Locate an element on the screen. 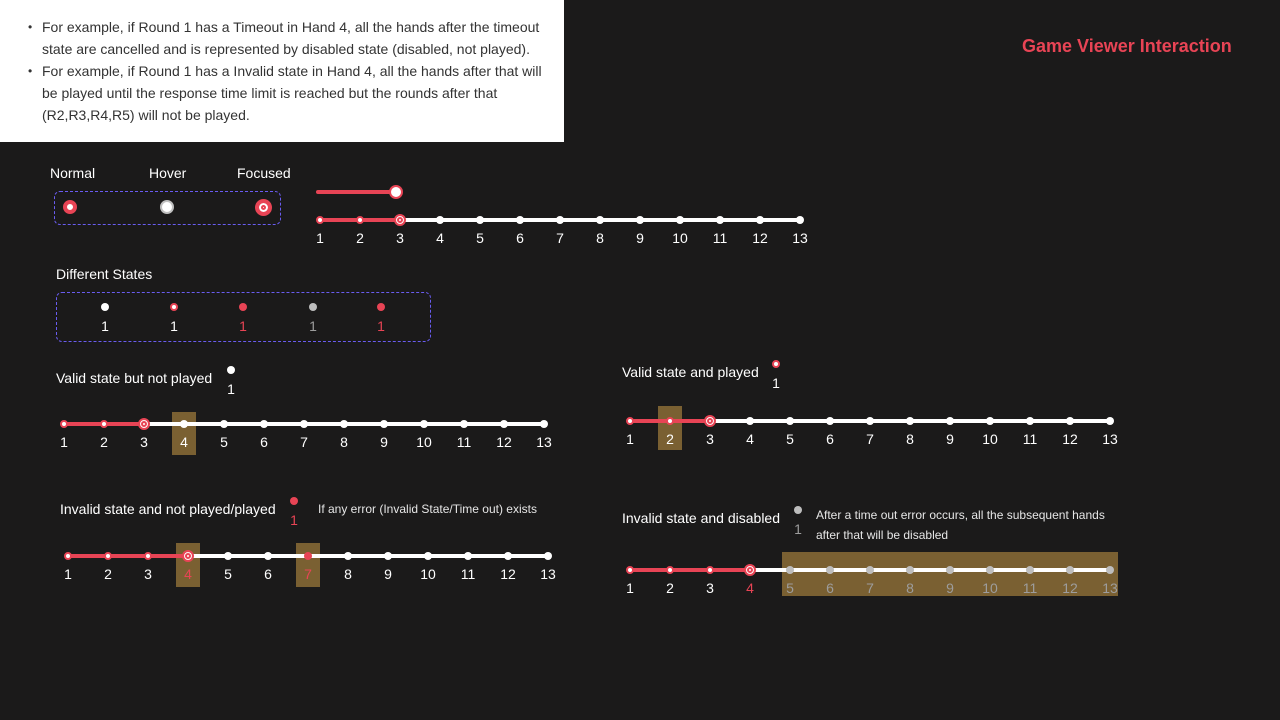  demo-slider-thumb is located at coordinates (396, 192).